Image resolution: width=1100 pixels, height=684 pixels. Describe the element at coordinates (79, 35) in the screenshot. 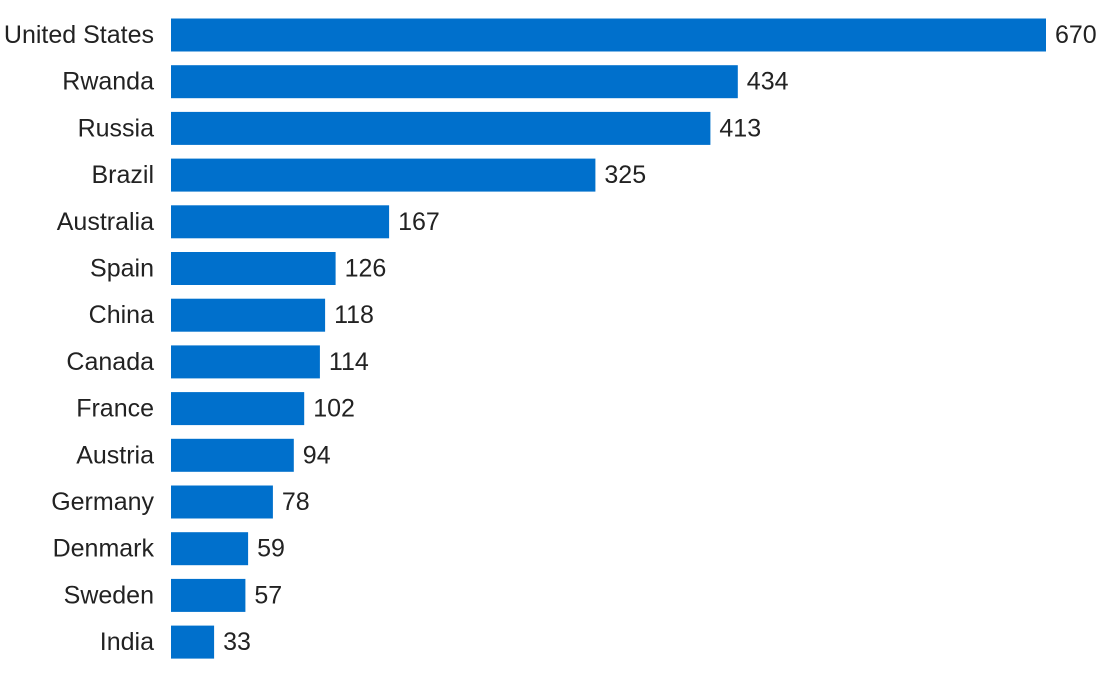

I see `category-label-united-states: United States` at that location.